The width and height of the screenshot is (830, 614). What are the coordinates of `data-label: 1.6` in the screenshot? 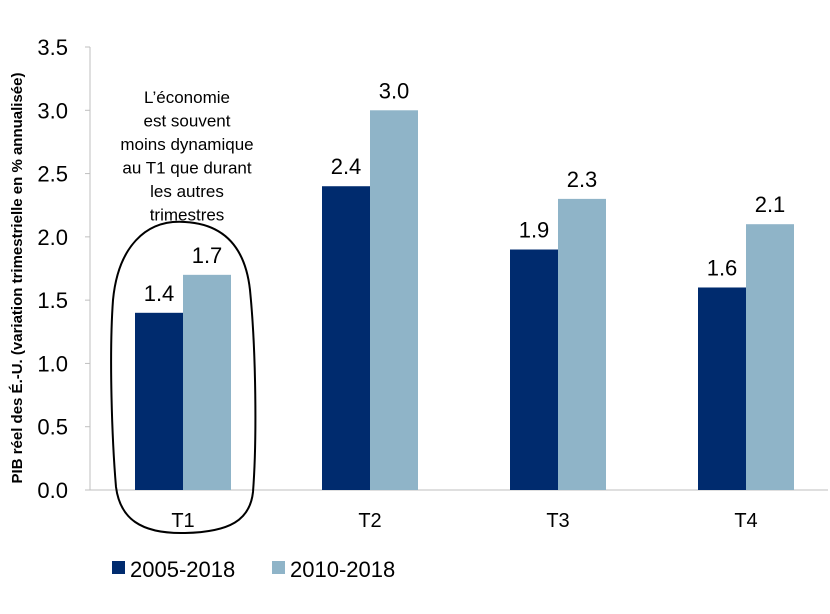 It's located at (722, 267).